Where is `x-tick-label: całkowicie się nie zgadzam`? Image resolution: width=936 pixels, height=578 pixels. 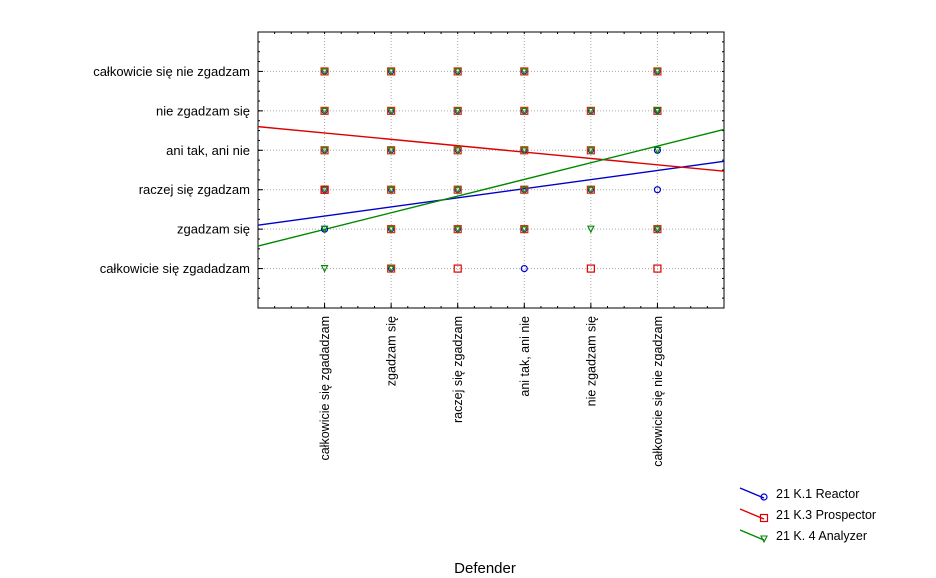 x-tick-label: całkowicie się nie zgadzam is located at coordinates (658, 391).